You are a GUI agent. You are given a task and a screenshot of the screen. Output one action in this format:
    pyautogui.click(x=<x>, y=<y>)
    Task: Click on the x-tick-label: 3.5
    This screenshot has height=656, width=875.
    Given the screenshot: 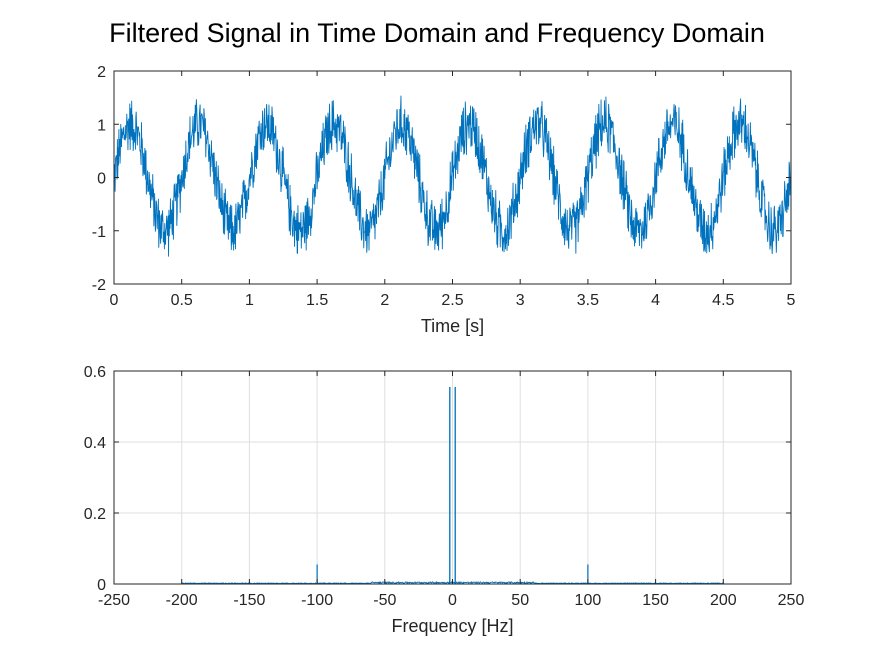 What is the action you would take?
    pyautogui.click(x=588, y=300)
    